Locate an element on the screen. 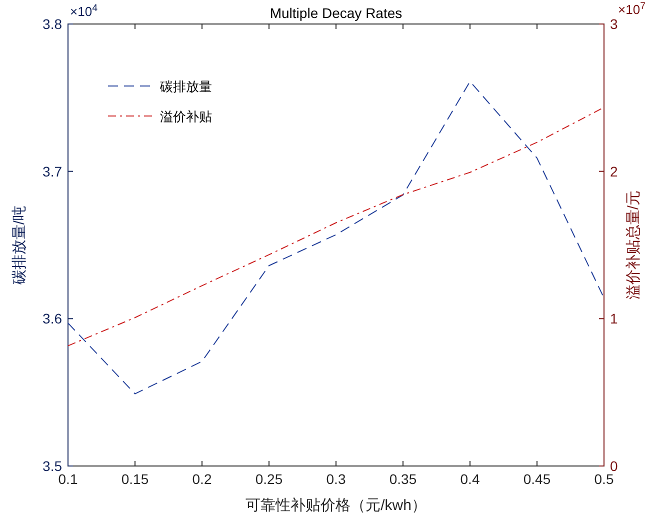 The height and width of the screenshot is (516, 653). x-axis-title: 可靠性补贴价格（元/kwh） is located at coordinates (336, 505).